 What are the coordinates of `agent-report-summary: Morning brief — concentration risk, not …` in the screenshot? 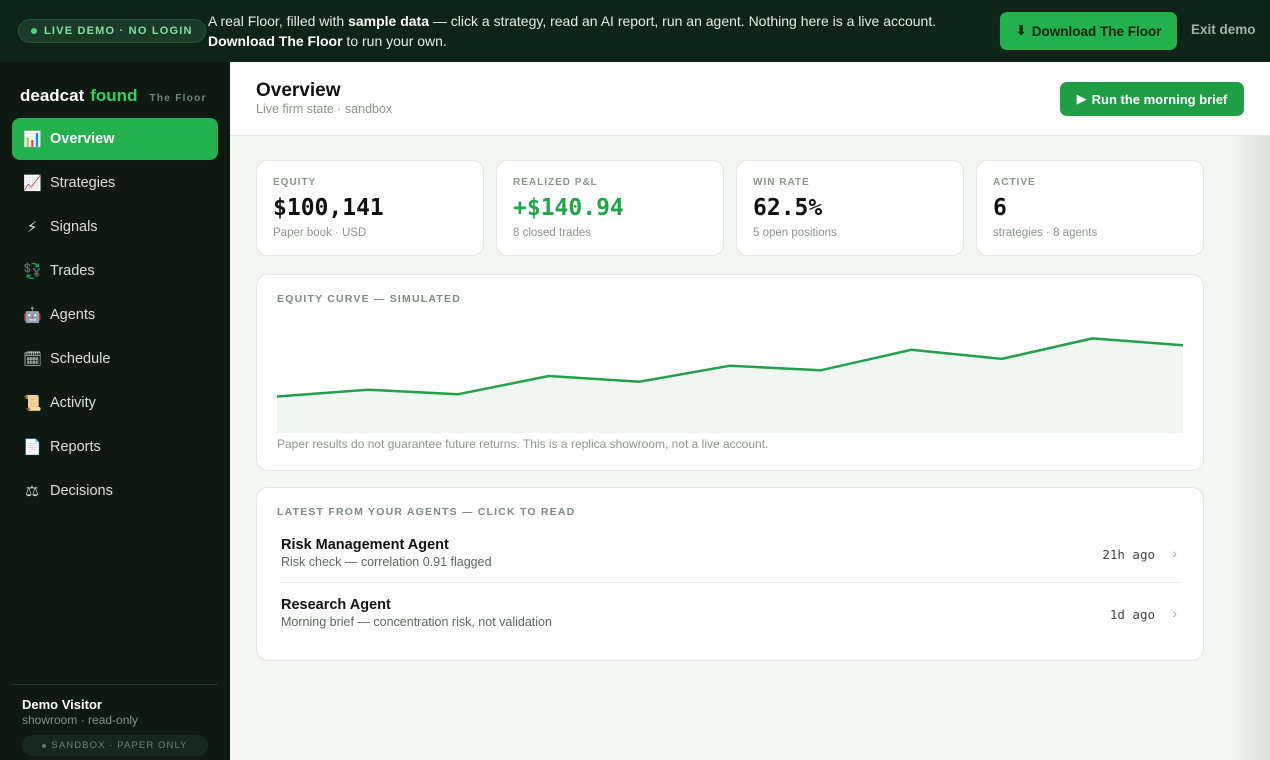 It's located at (416, 622).